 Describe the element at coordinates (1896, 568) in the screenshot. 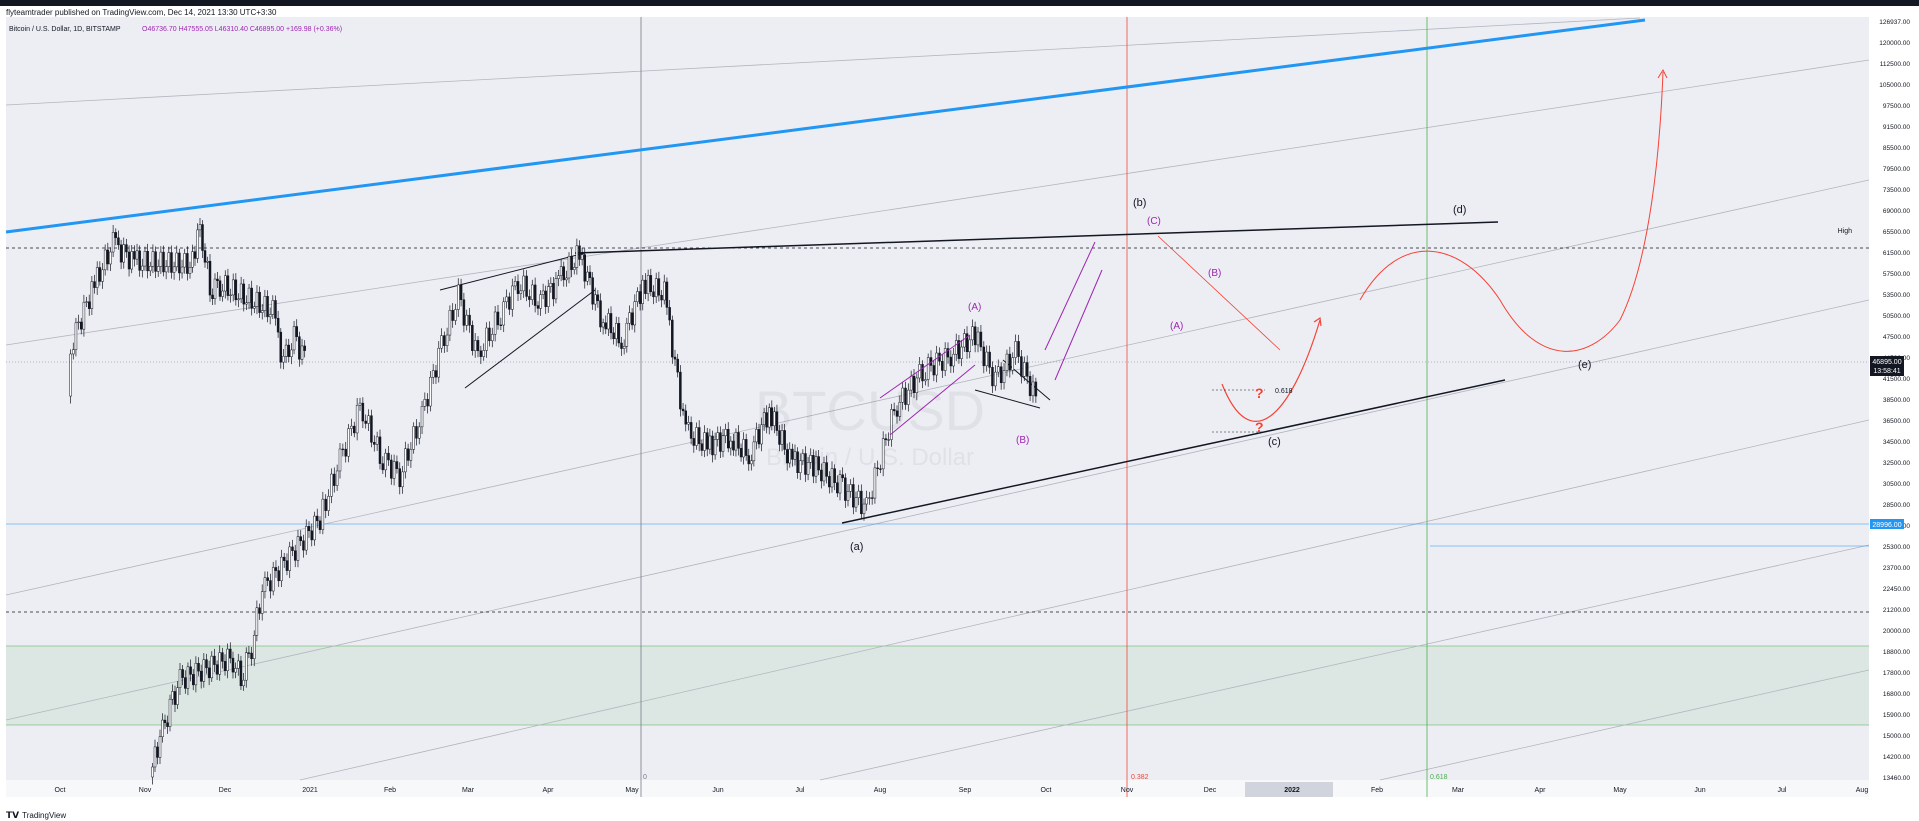

I see `price-tick-label: 23700.00` at that location.